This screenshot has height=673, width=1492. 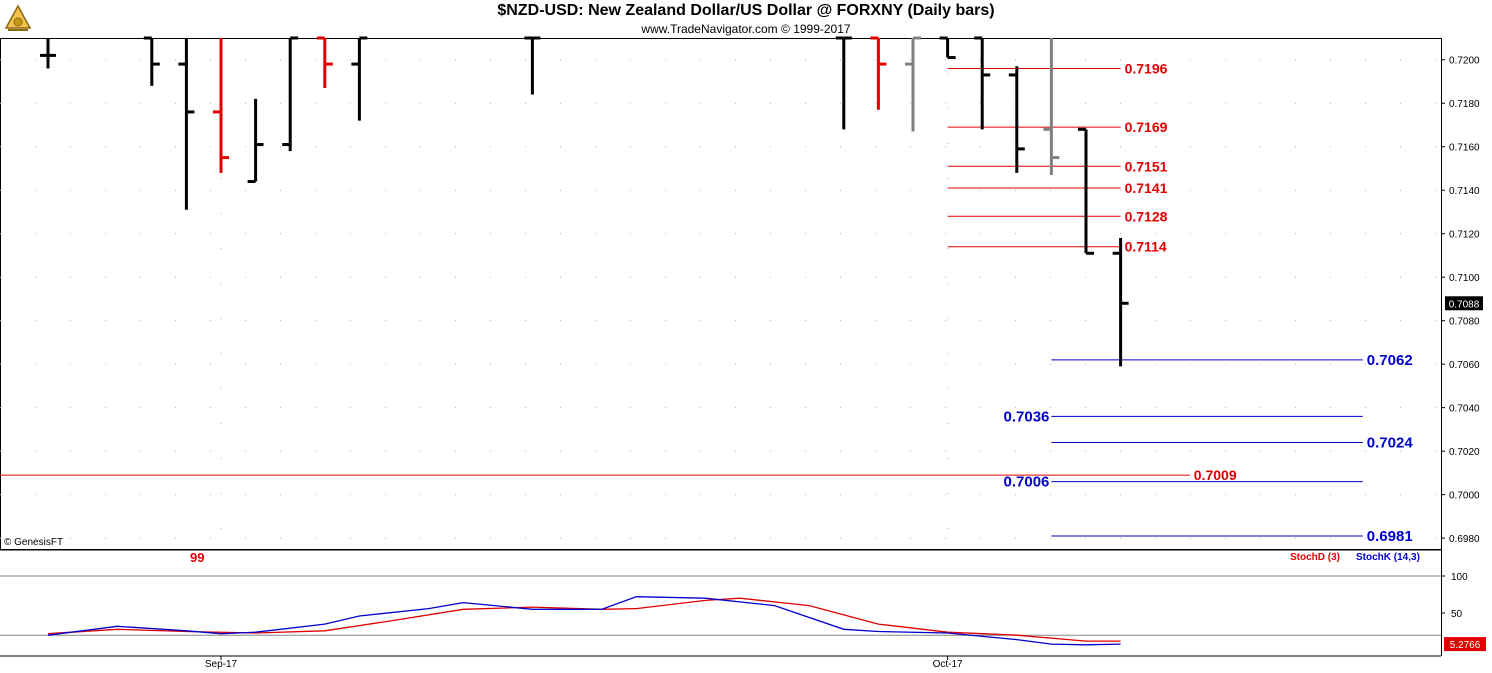 What do you see at coordinates (1464, 191) in the screenshot?
I see `price-tick-label: 0.7140` at bounding box center [1464, 191].